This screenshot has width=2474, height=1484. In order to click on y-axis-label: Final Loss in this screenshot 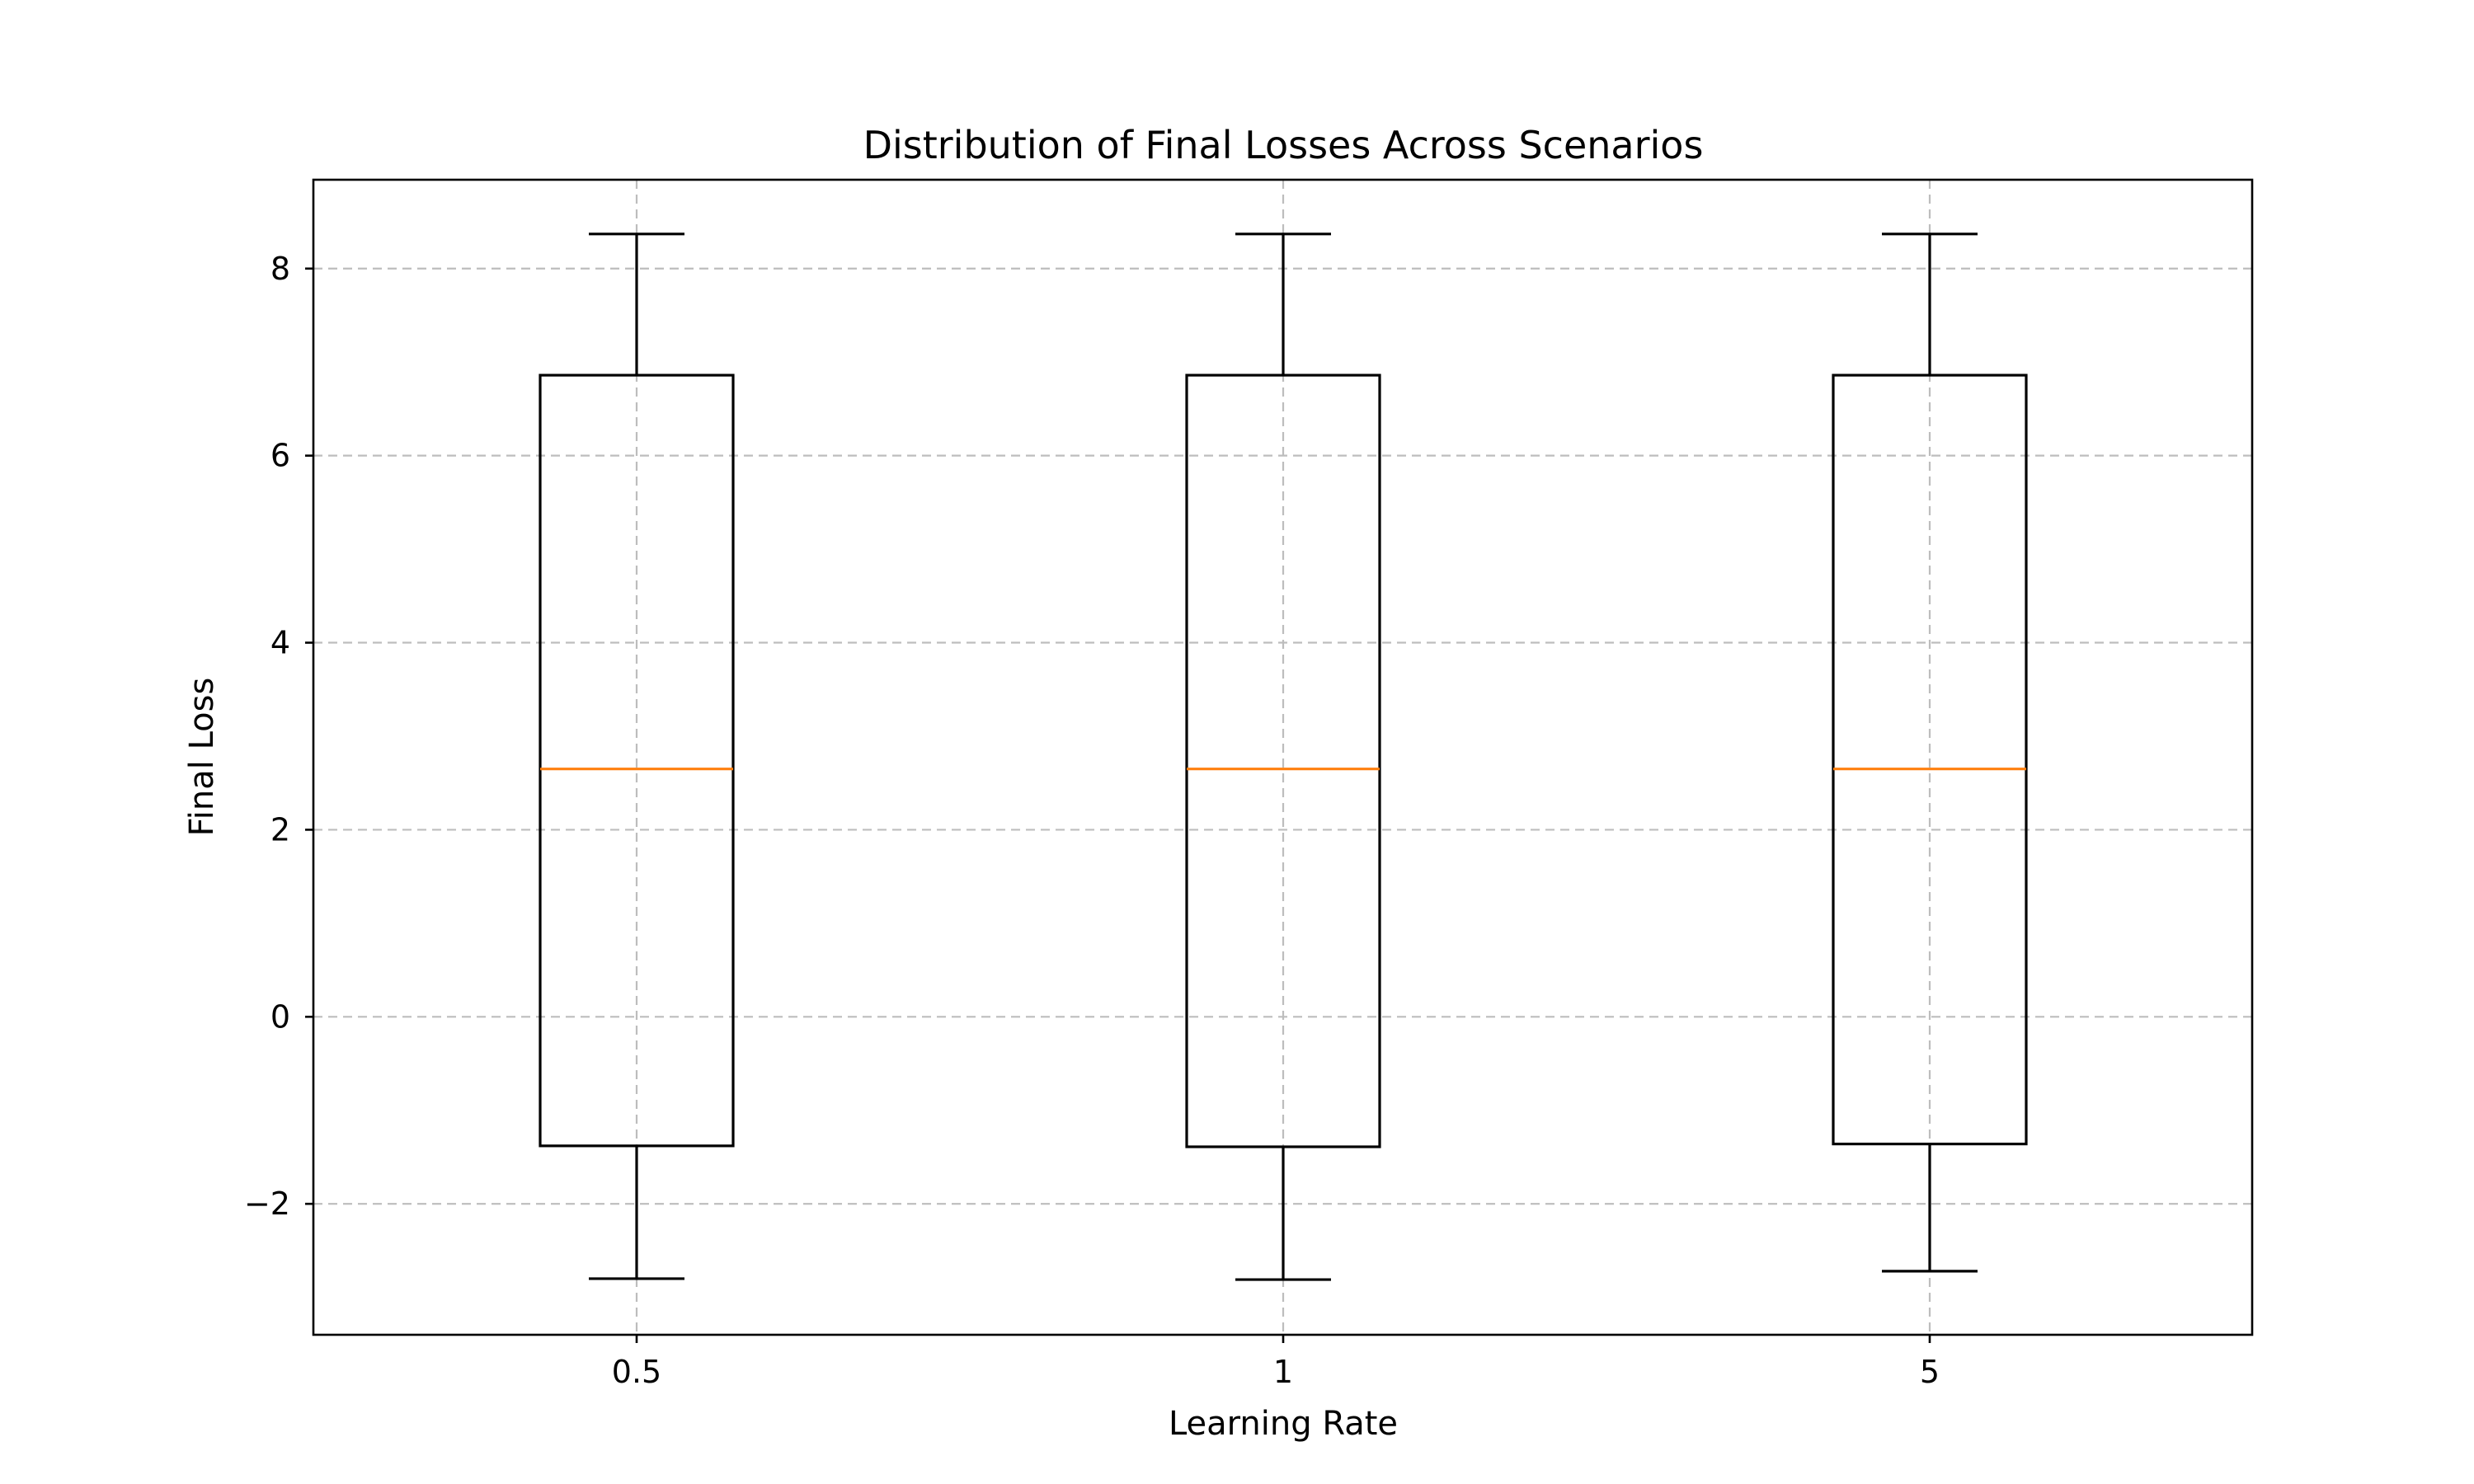, I will do `click(202, 757)`.